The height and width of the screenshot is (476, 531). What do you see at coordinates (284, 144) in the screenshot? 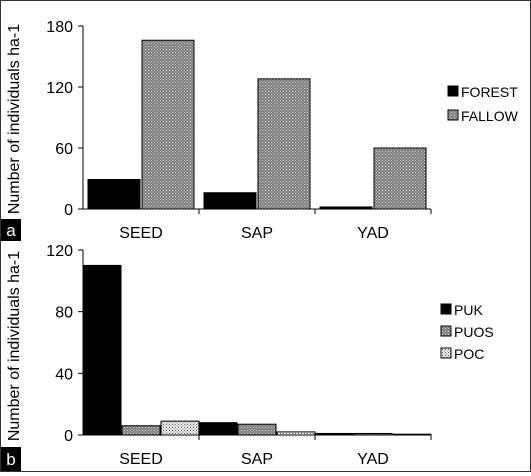
I see `bar-fallow-sap` at bounding box center [284, 144].